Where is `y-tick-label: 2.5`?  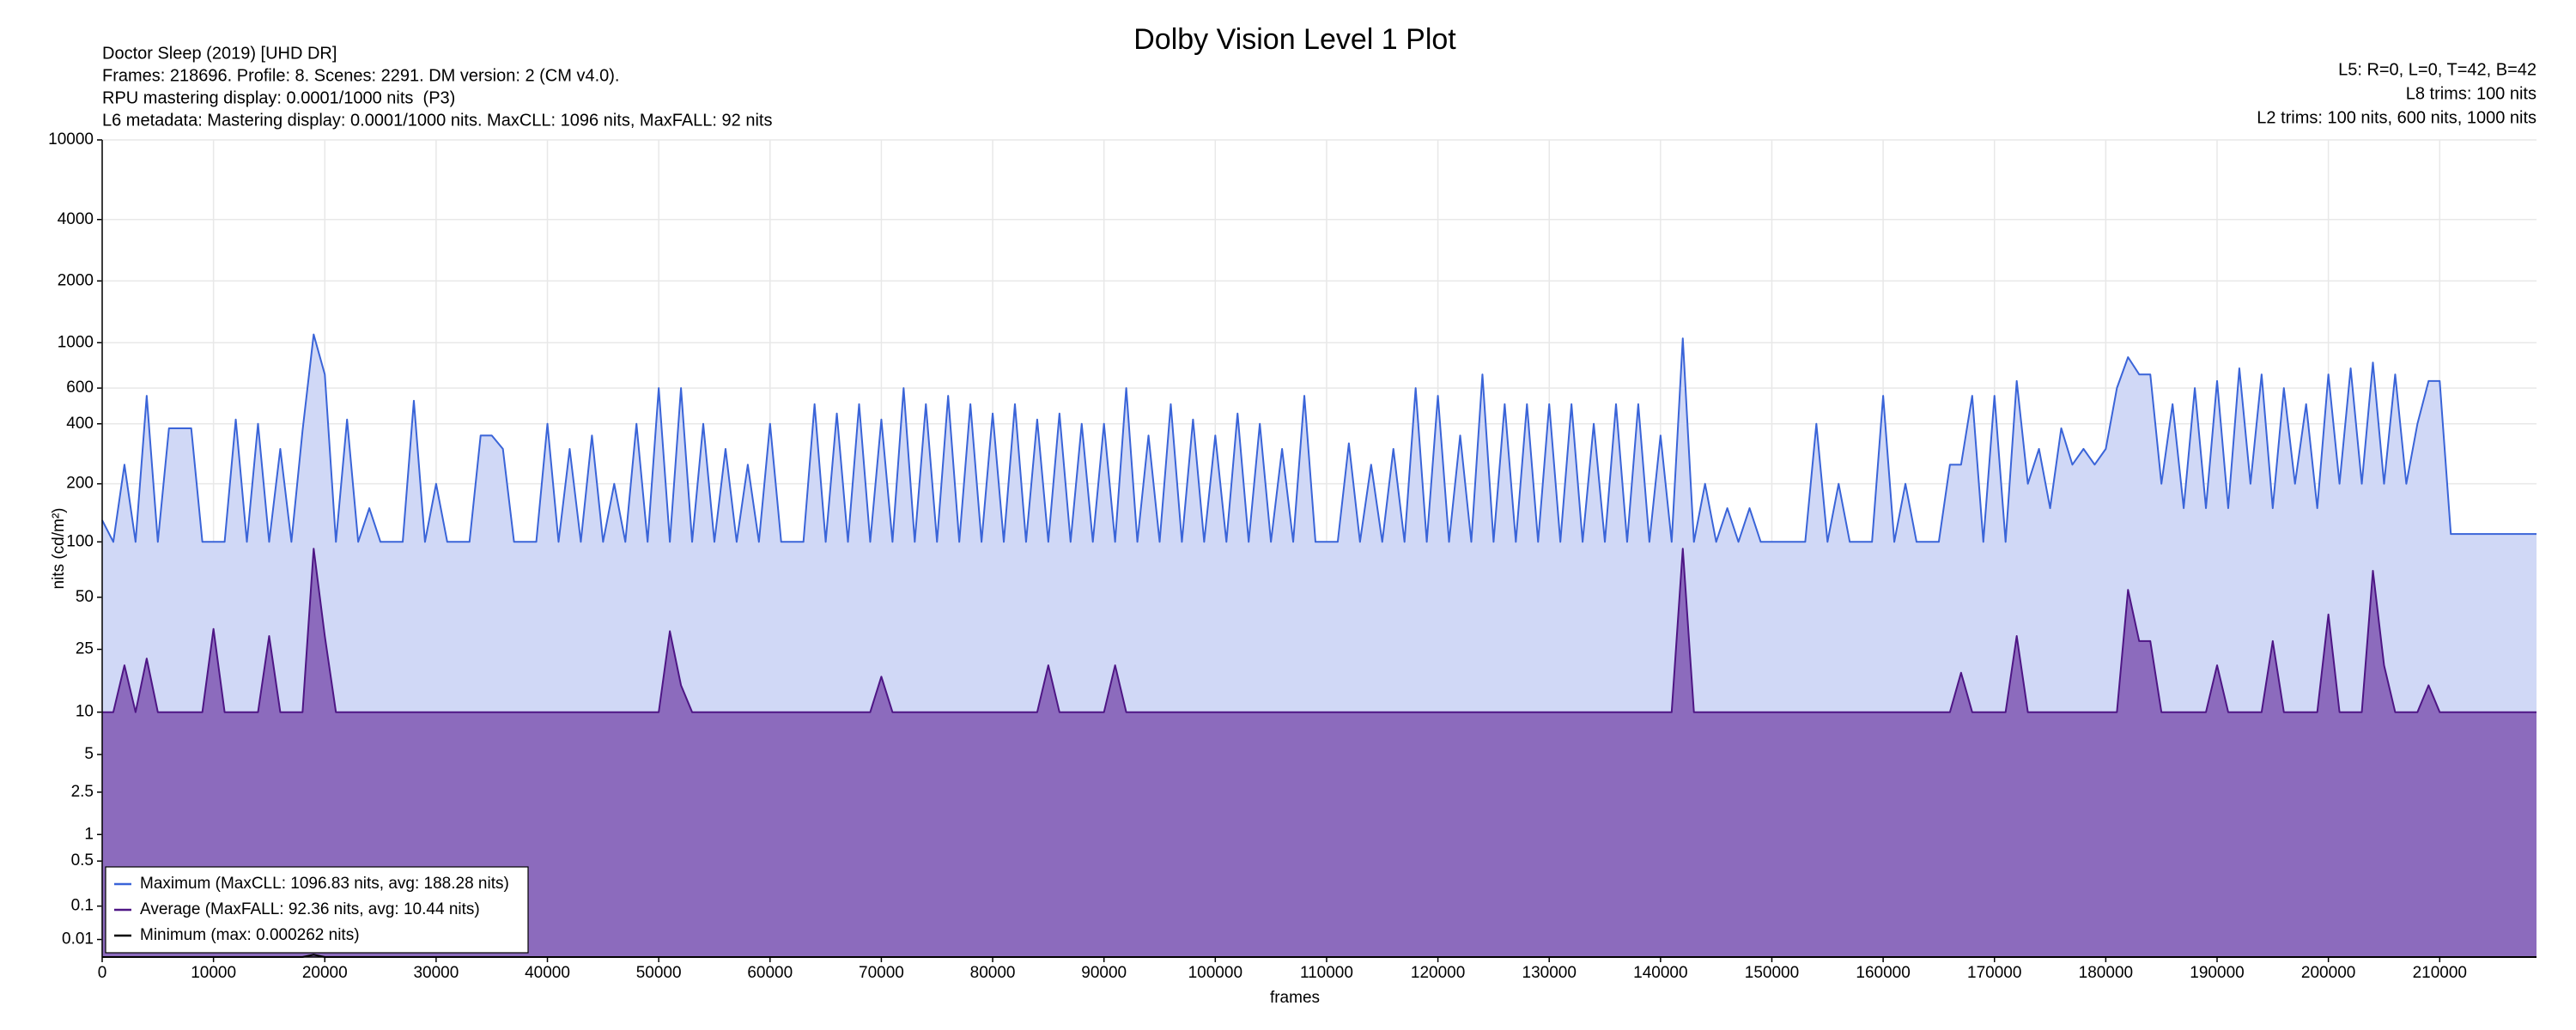 y-tick-label: 2.5 is located at coordinates (82, 792).